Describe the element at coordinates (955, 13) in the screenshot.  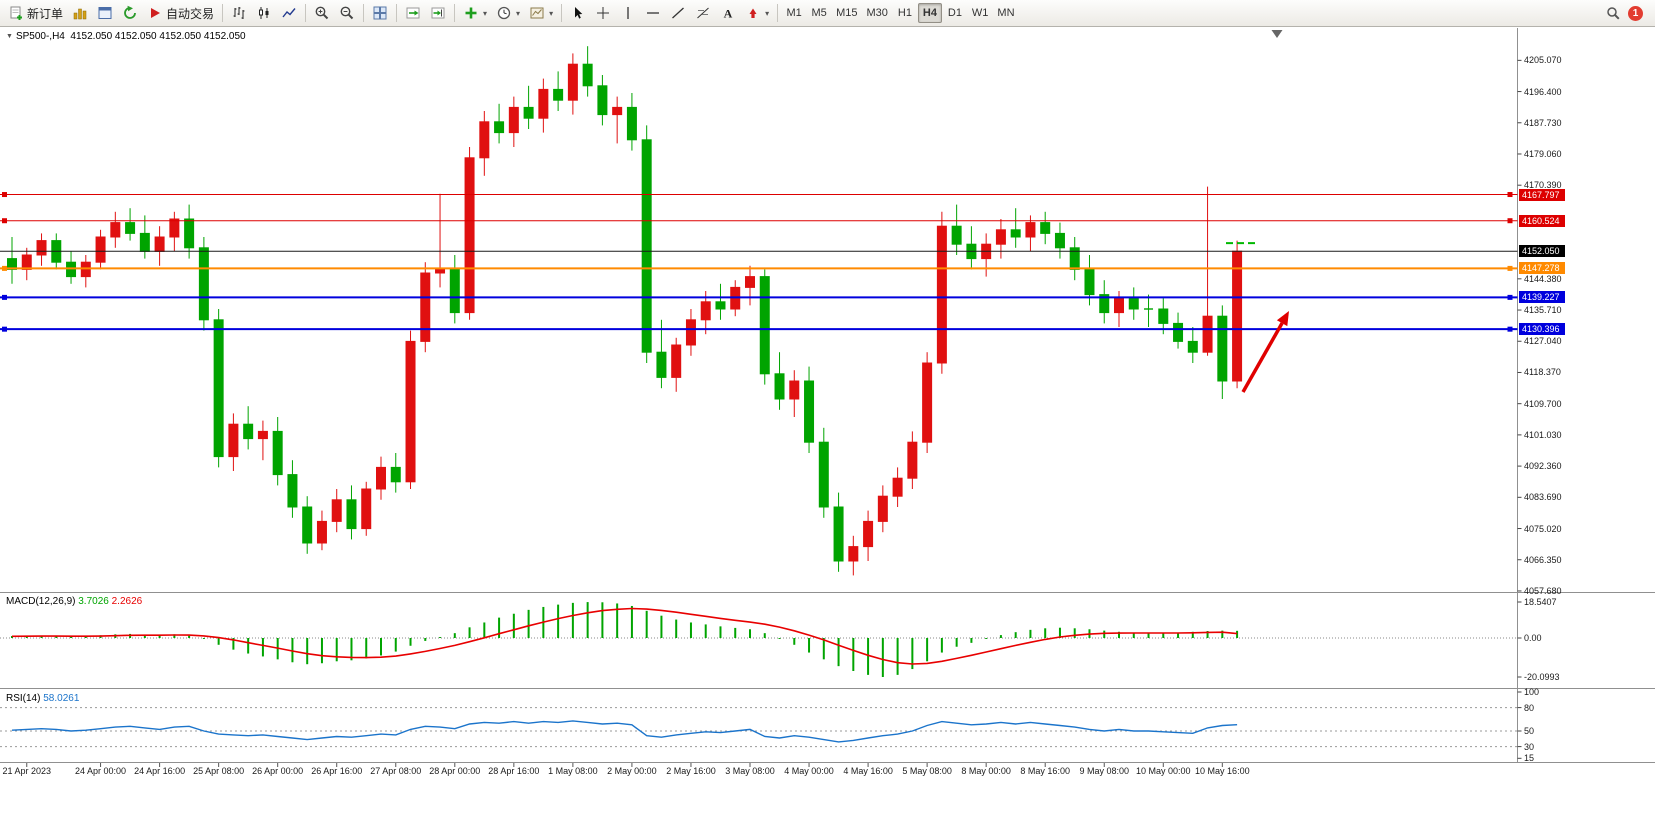
I see `timeframe-D1-button: D1` at that location.